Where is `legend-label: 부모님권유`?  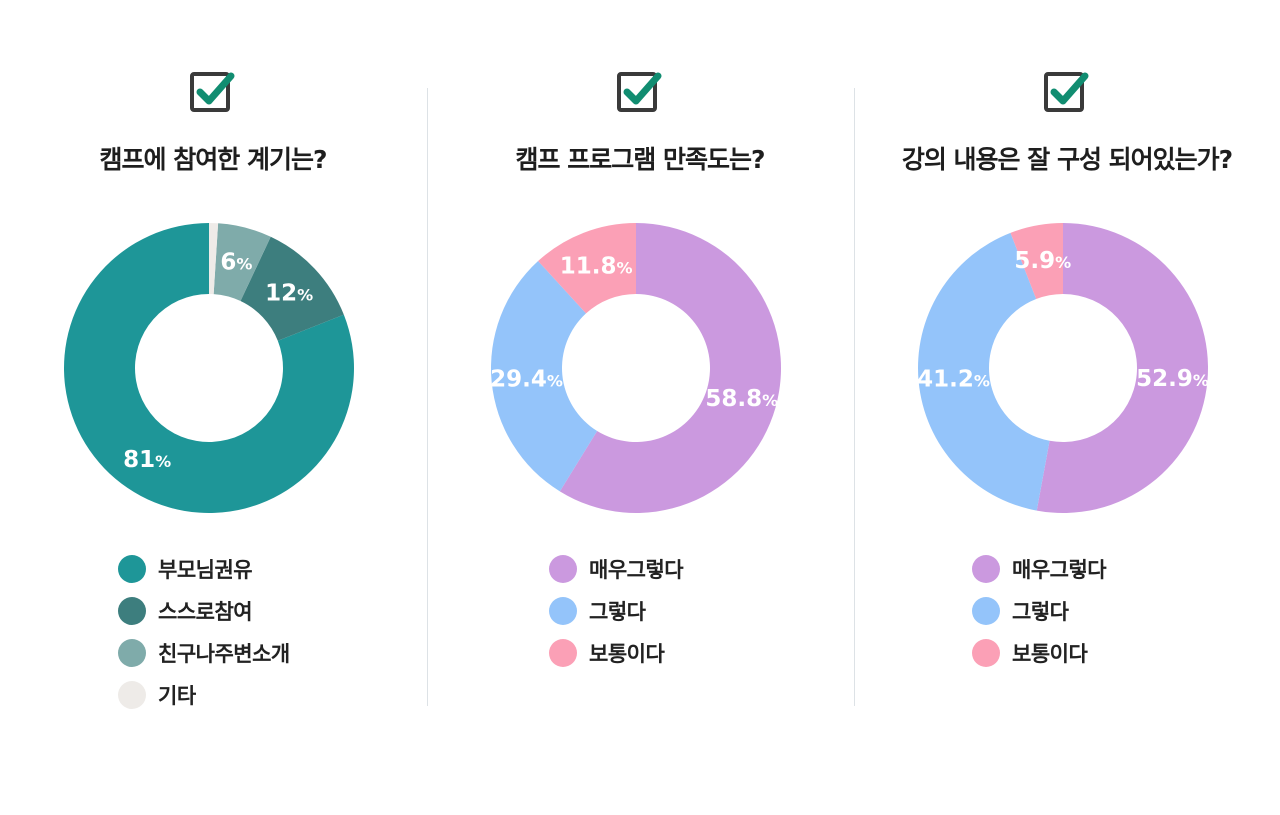
legend-label: 부모님권유 is located at coordinates (205, 570).